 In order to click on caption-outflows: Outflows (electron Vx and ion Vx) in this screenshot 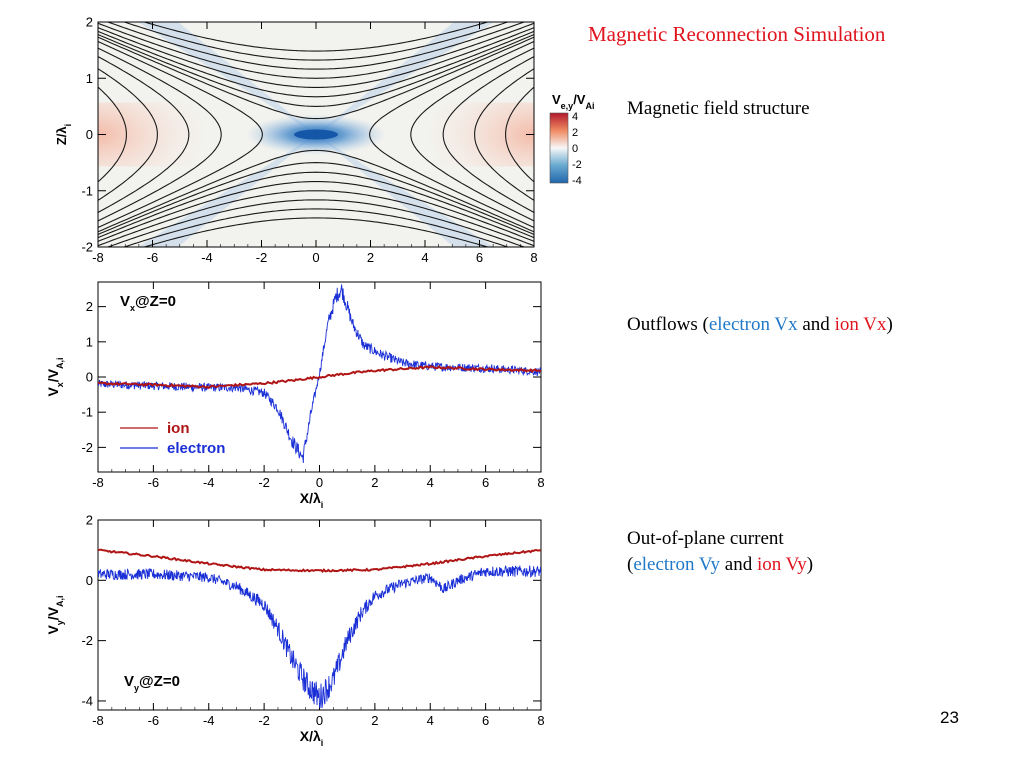, I will do `click(760, 325)`.